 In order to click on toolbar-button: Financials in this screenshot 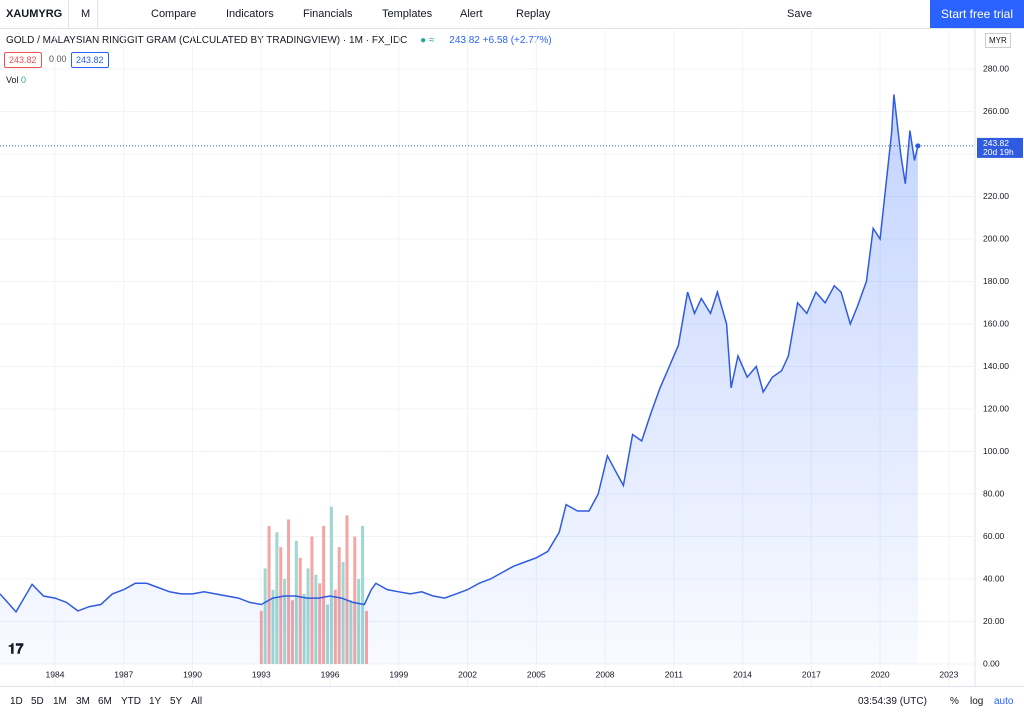, I will do `click(328, 14)`.